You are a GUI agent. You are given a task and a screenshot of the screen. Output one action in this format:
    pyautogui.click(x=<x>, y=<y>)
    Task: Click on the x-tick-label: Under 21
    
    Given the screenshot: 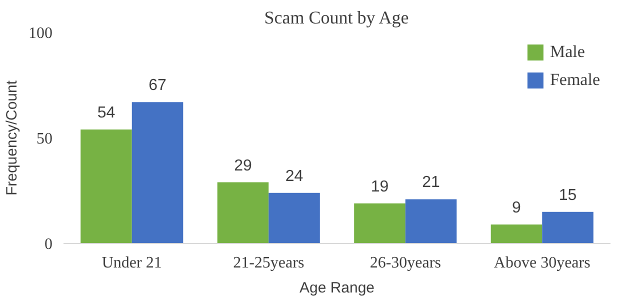 What is the action you would take?
    pyautogui.click(x=132, y=263)
    